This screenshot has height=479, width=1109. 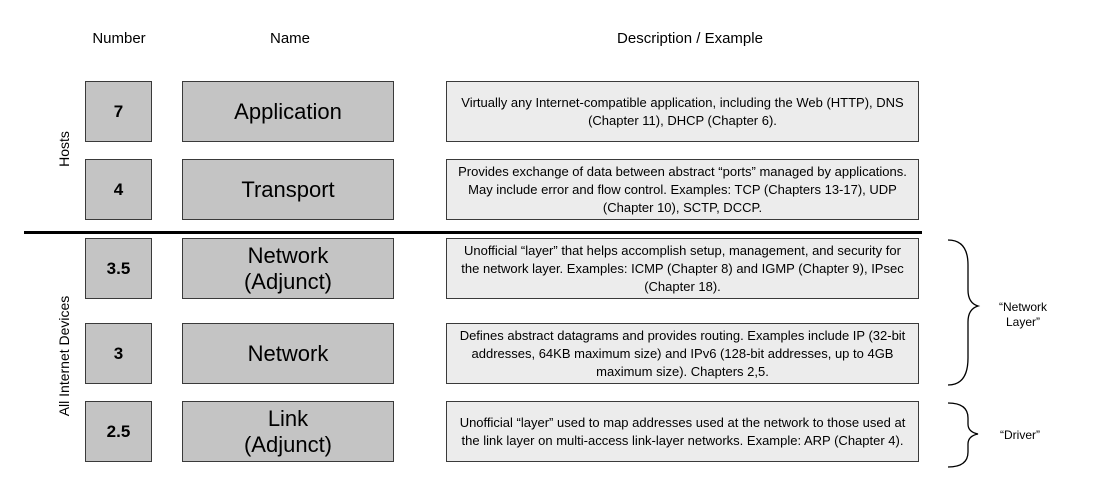 I want to click on driver-bracket-label: “Driver”, so click(x=1020, y=435).